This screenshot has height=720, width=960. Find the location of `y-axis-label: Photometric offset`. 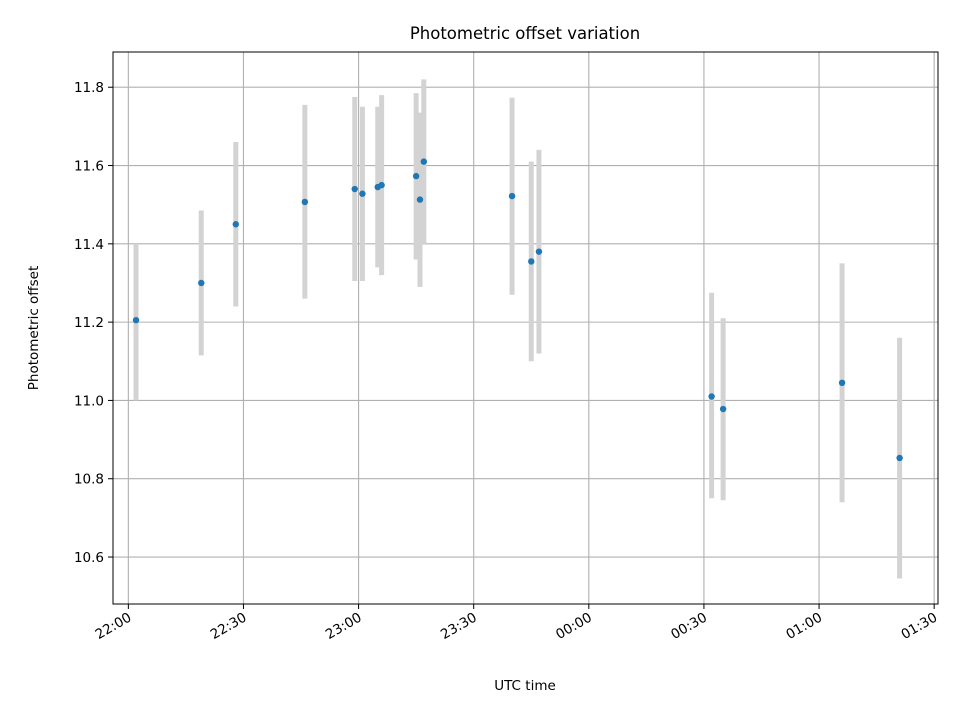

y-axis-label: Photometric offset is located at coordinates (34, 328).